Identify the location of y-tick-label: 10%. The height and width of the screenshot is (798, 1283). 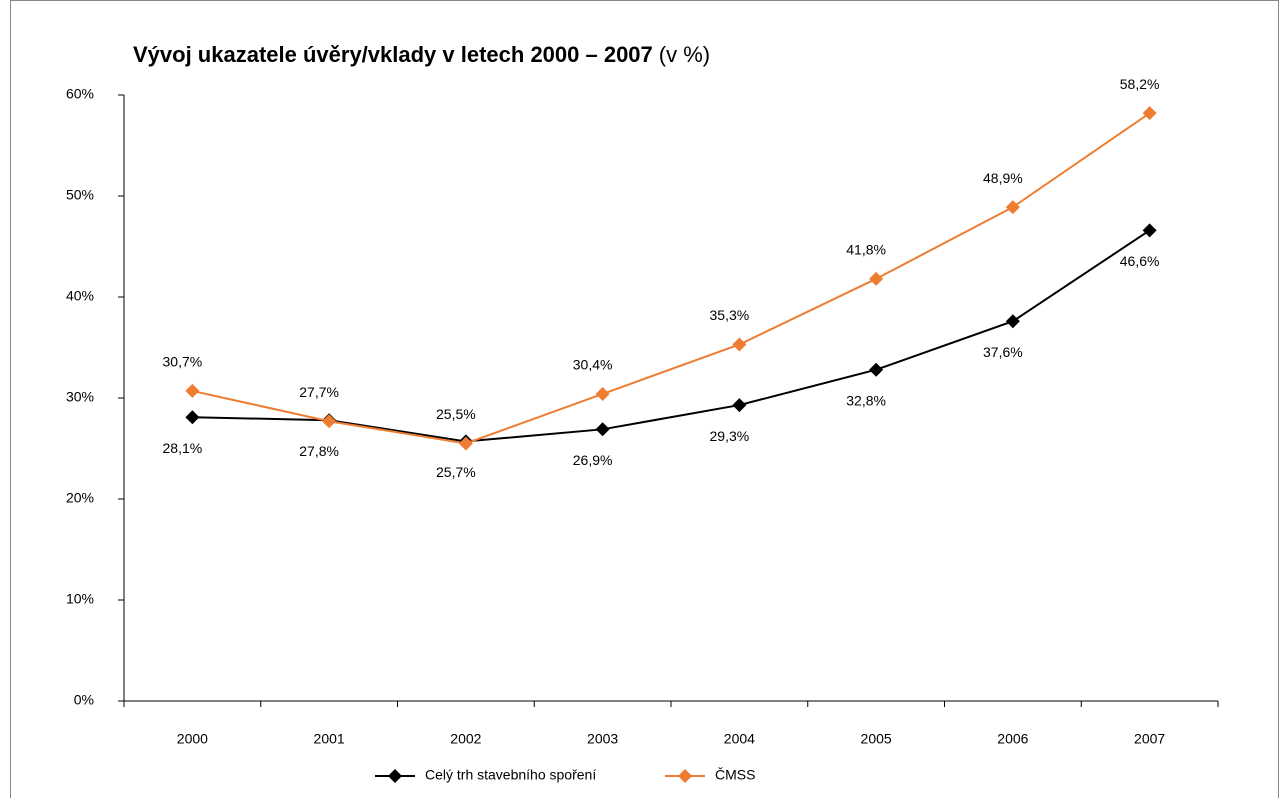
(80, 599).